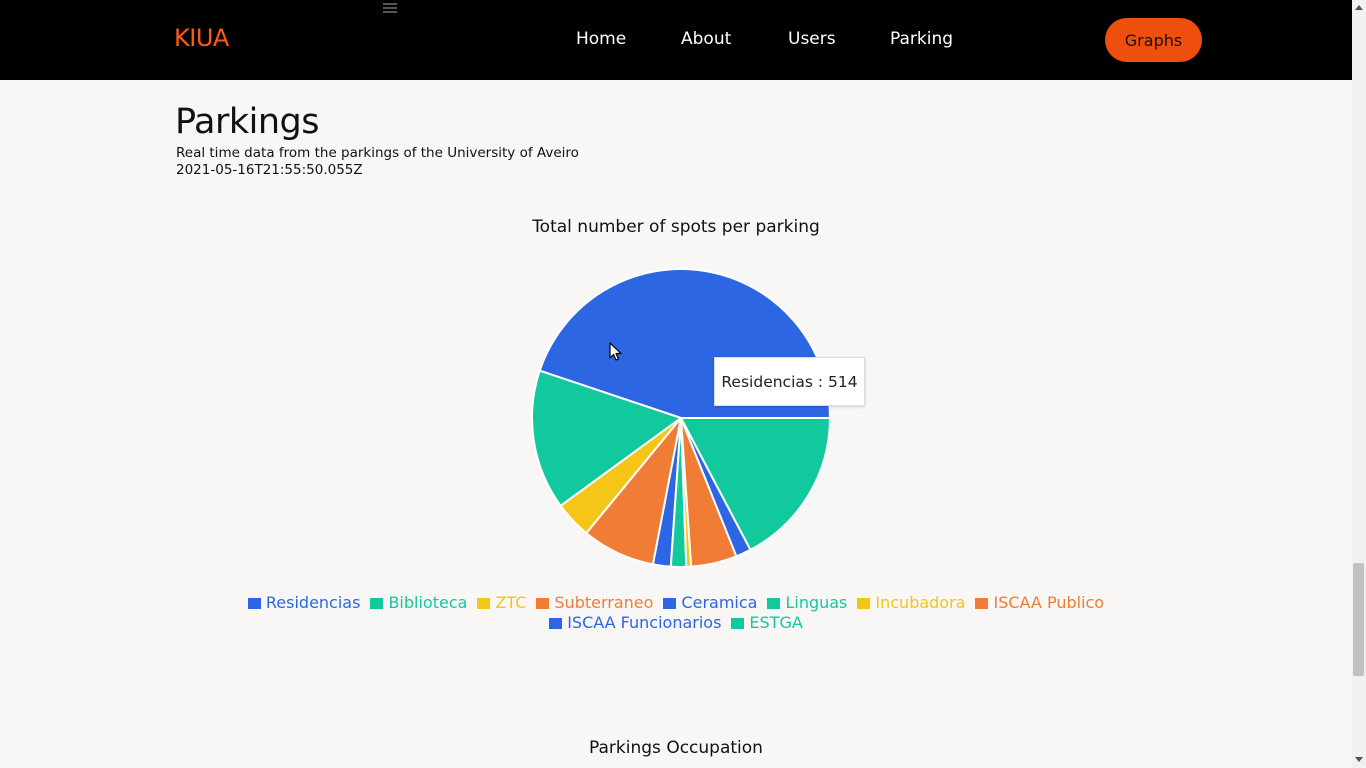 The height and width of the screenshot is (768, 1366). What do you see at coordinates (601, 39) in the screenshot?
I see `nav-home-link: Home` at bounding box center [601, 39].